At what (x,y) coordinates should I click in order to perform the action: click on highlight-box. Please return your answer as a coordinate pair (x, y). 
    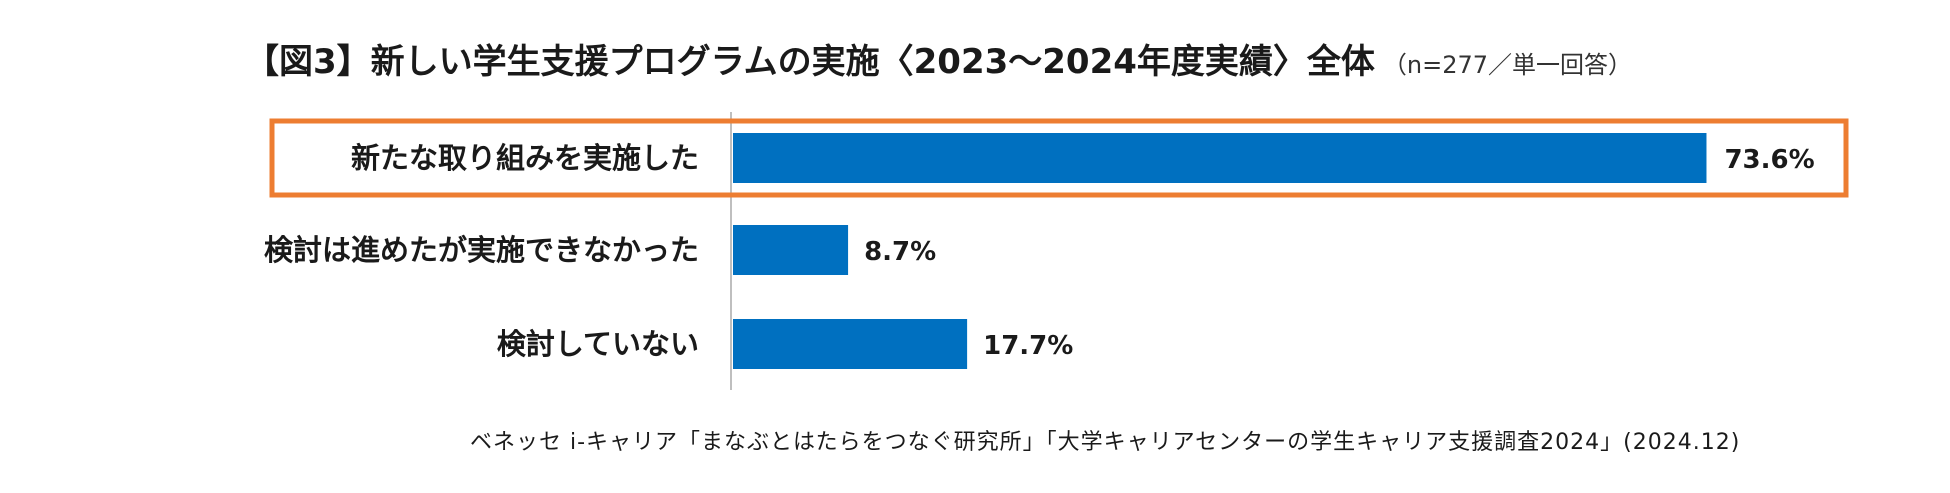
    Looking at the image, I should click on (1059, 158).